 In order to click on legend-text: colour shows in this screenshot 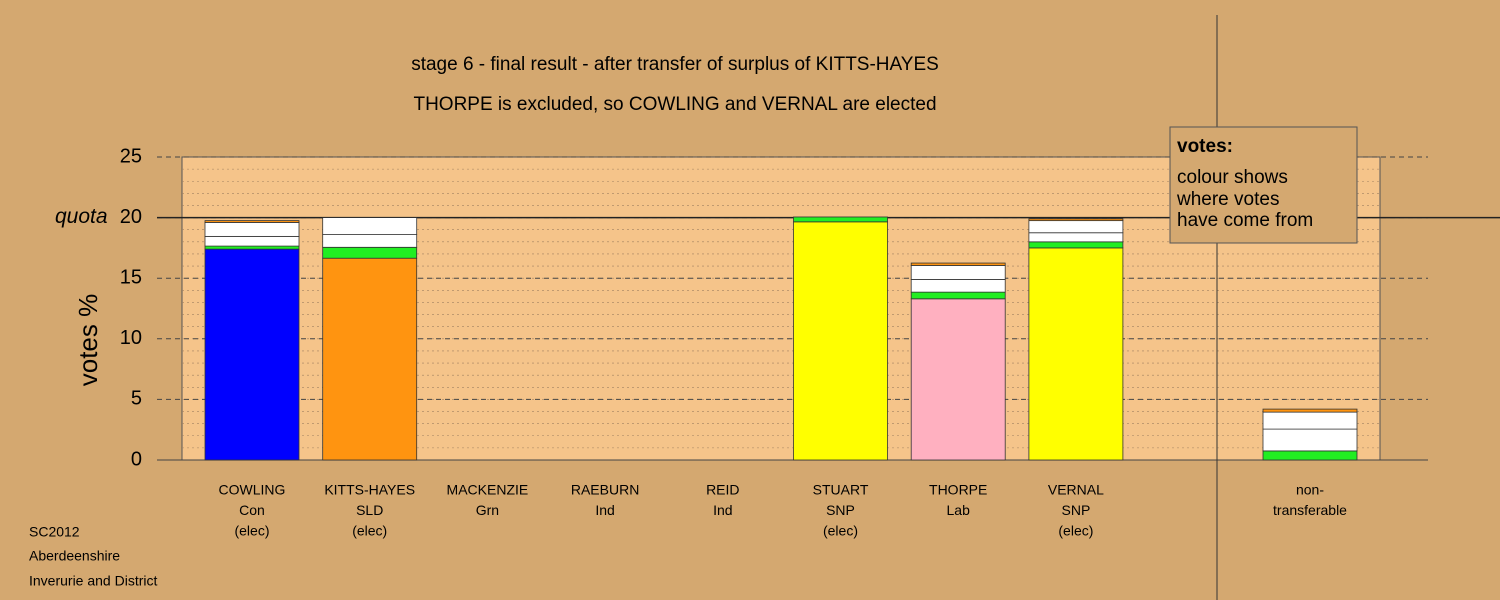, I will do `click(1232, 177)`.